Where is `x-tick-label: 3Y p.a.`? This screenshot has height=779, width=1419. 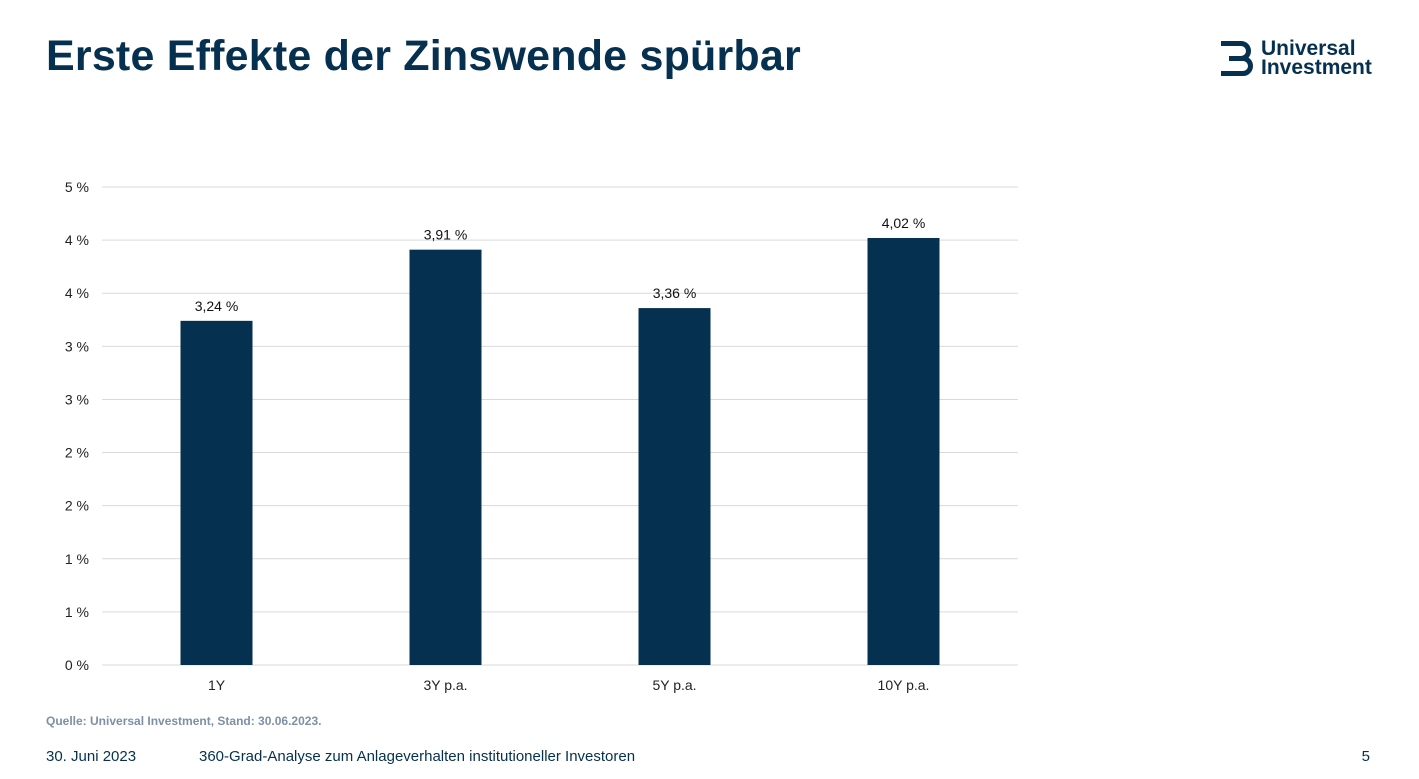
x-tick-label: 3Y p.a. is located at coordinates (445, 685).